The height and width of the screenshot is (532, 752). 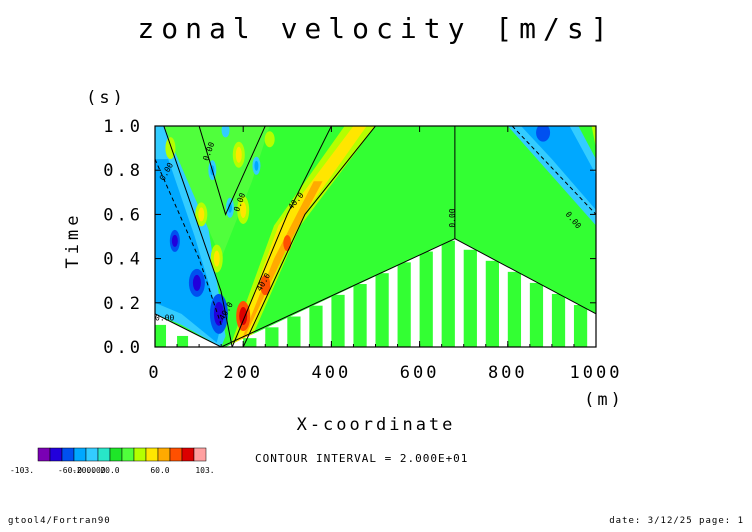 I want to click on negative-band-right-core, so click(x=558, y=168).